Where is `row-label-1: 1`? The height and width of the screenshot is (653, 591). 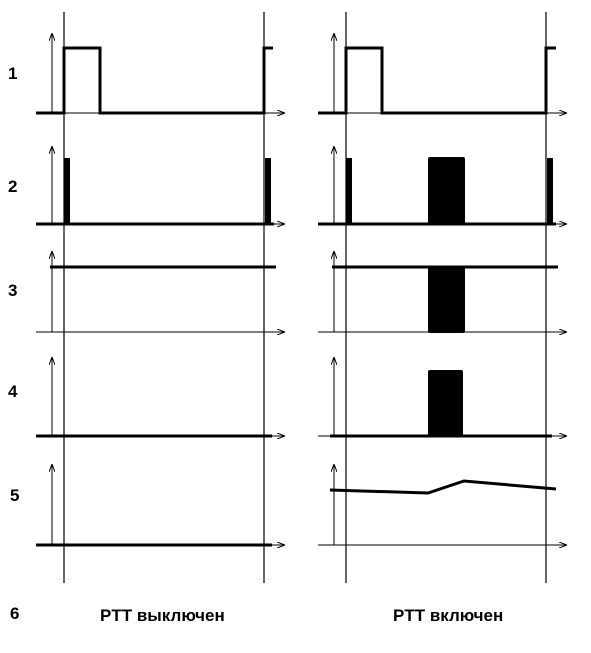
row-label-1: 1 is located at coordinates (13, 73).